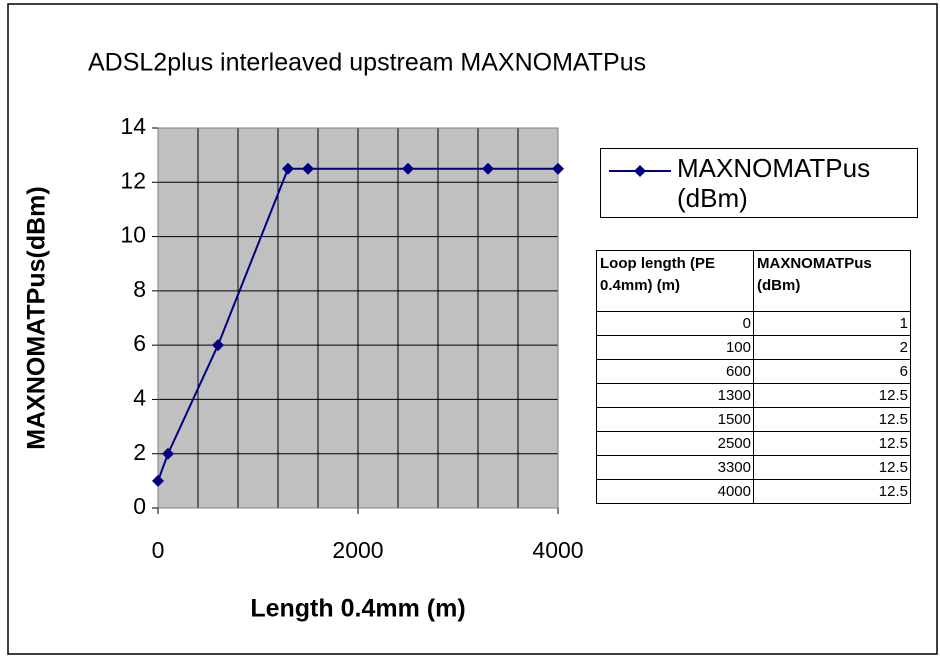  I want to click on table-row: 2500 12.5, so click(753, 443).